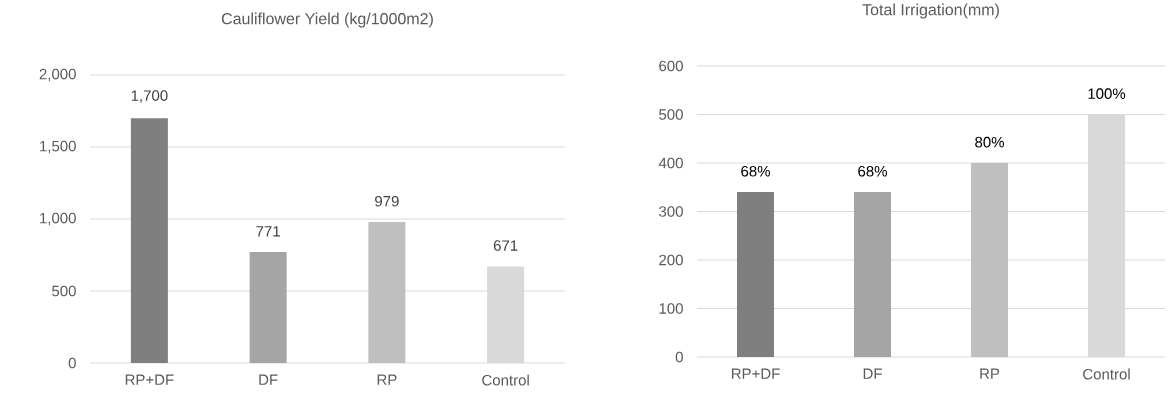 The image size is (1171, 403). Describe the element at coordinates (268, 231) in the screenshot. I see `data-label: 771` at that location.